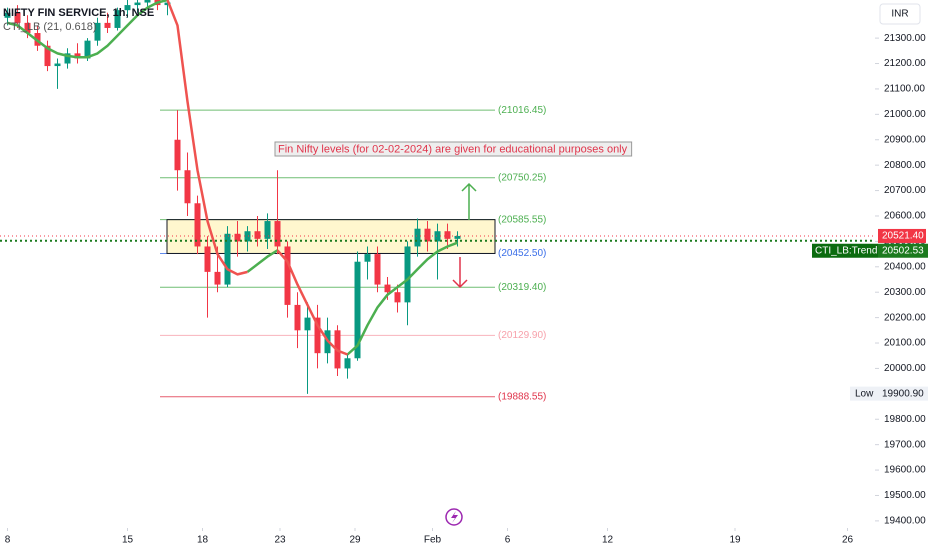  Describe the element at coordinates (905, 343) in the screenshot. I see `y-tick-label: 20100.00` at that location.